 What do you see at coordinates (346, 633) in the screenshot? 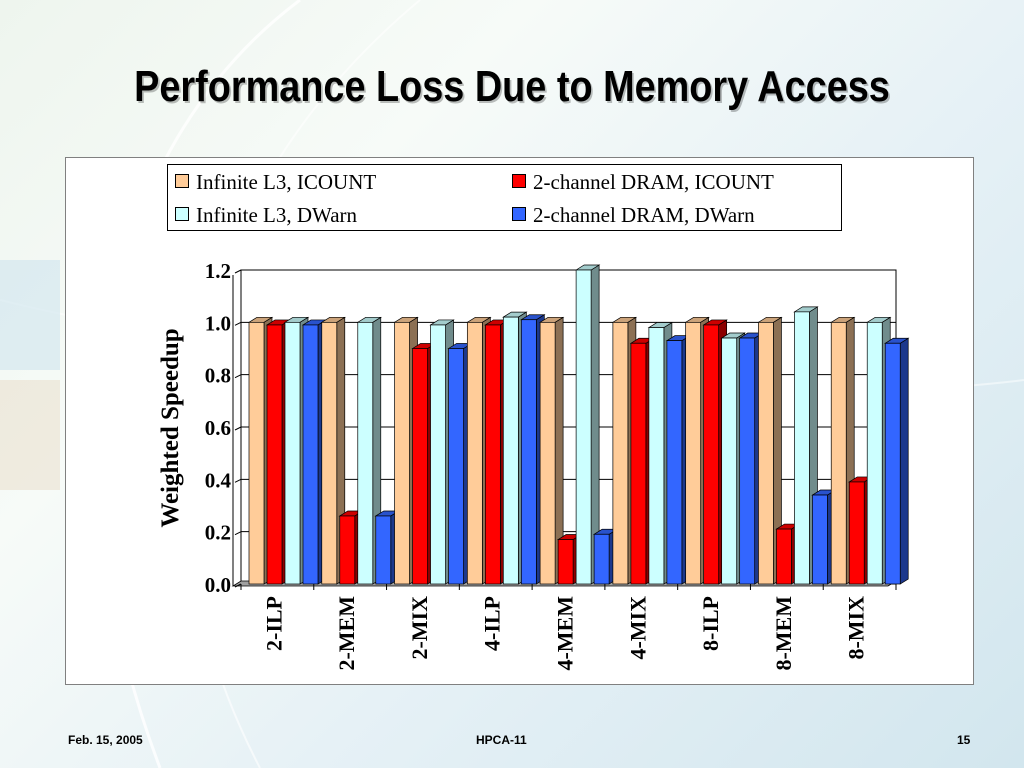
I see `x-tick-label: 2-MEM` at bounding box center [346, 633].